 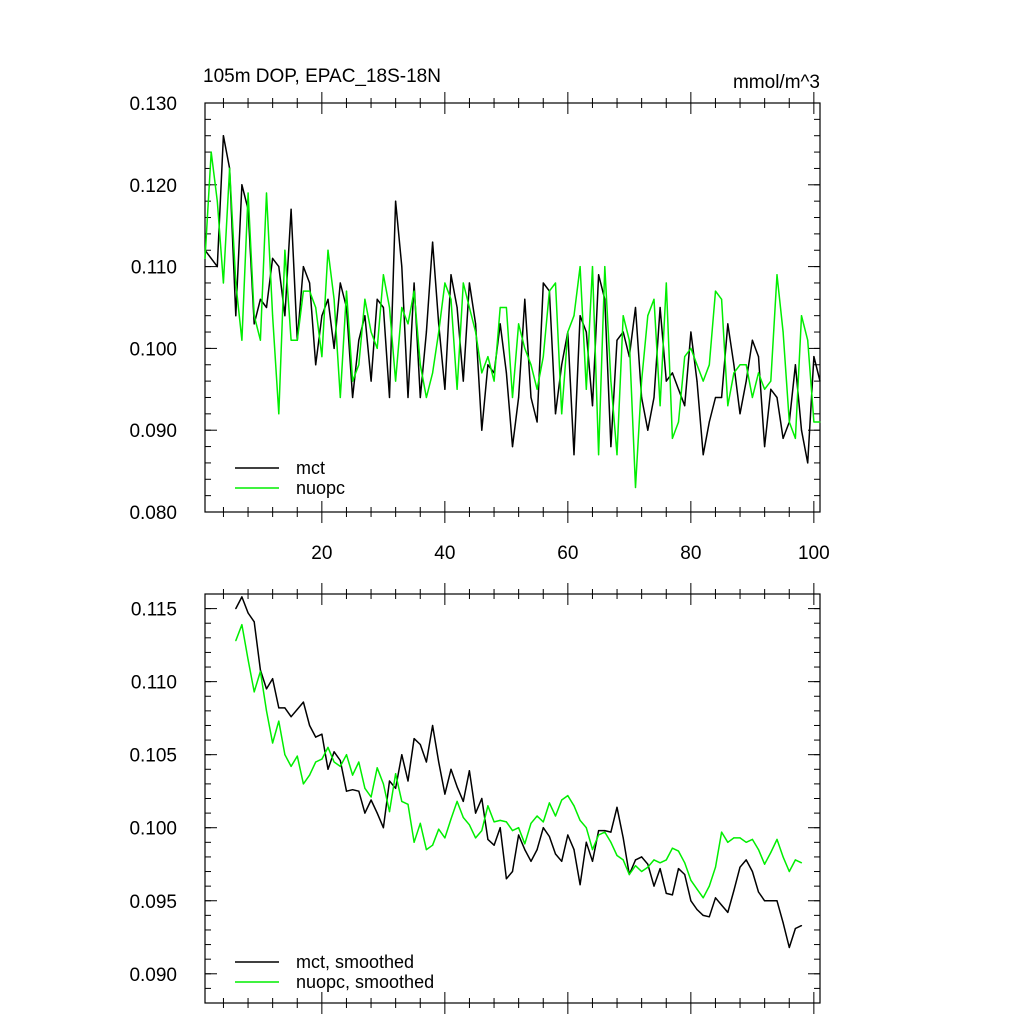 What do you see at coordinates (321, 553) in the screenshot?
I see `x-tick-label: 20` at bounding box center [321, 553].